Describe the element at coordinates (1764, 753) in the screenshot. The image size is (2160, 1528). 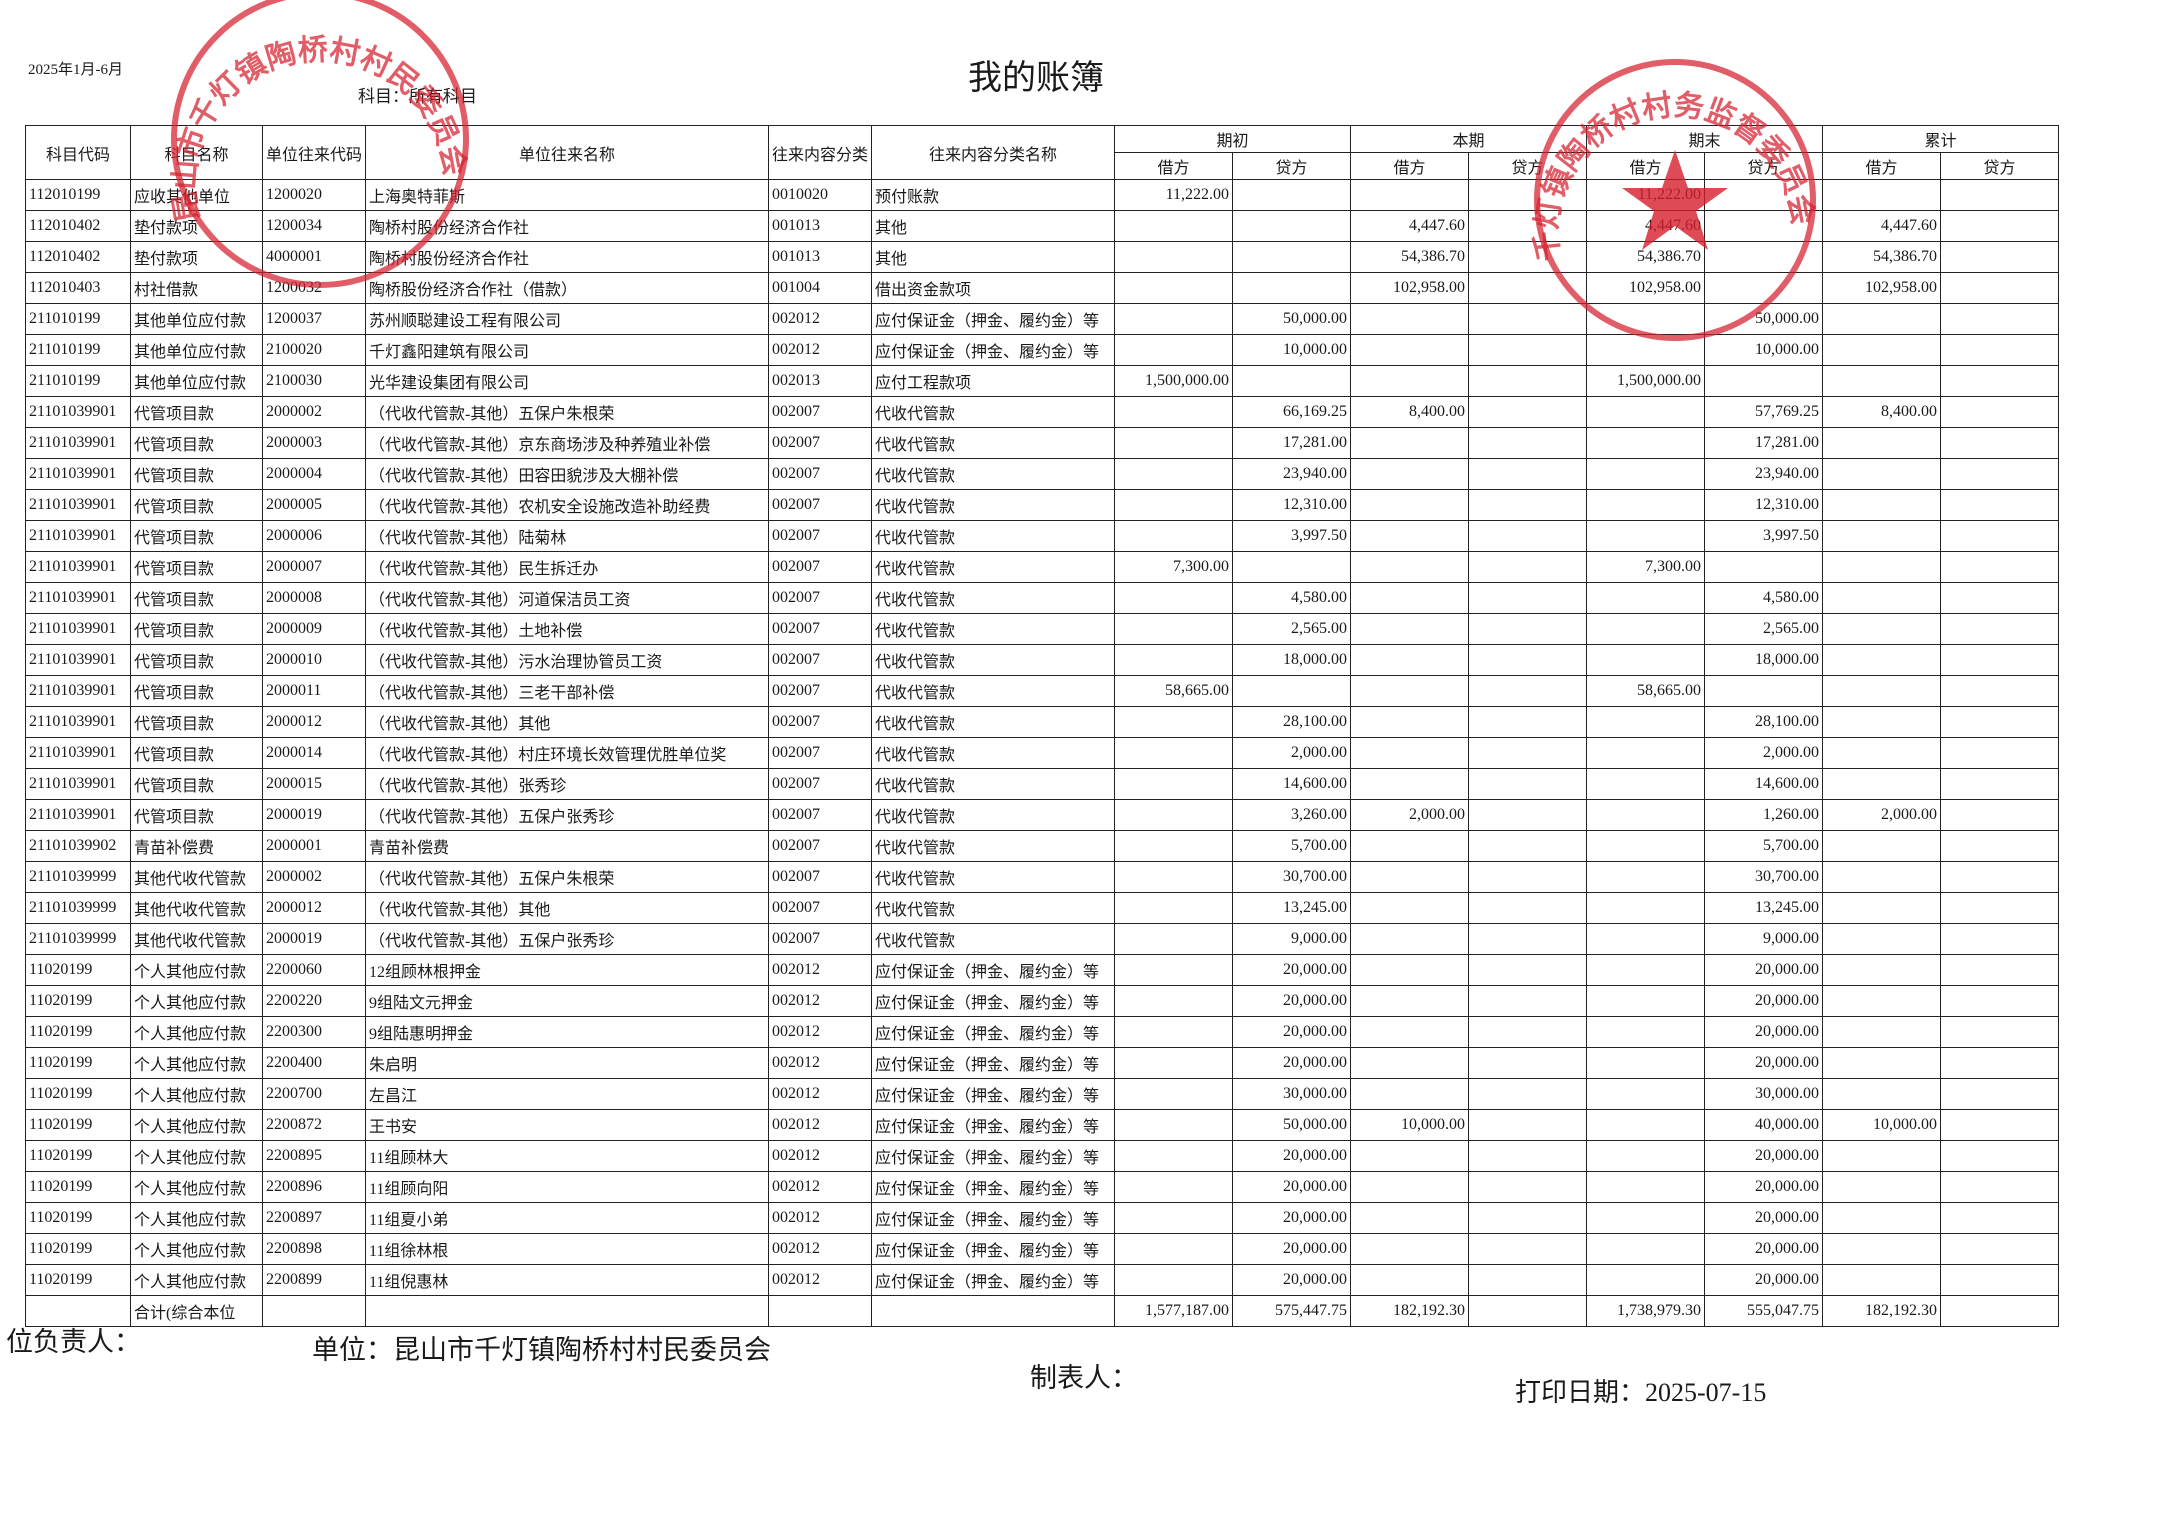
I see `amount-cell: 2,000.00` at that location.